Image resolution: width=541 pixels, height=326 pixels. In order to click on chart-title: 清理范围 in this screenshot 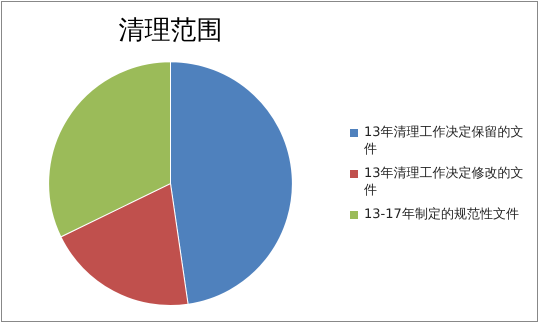, I will do `click(170, 29)`.